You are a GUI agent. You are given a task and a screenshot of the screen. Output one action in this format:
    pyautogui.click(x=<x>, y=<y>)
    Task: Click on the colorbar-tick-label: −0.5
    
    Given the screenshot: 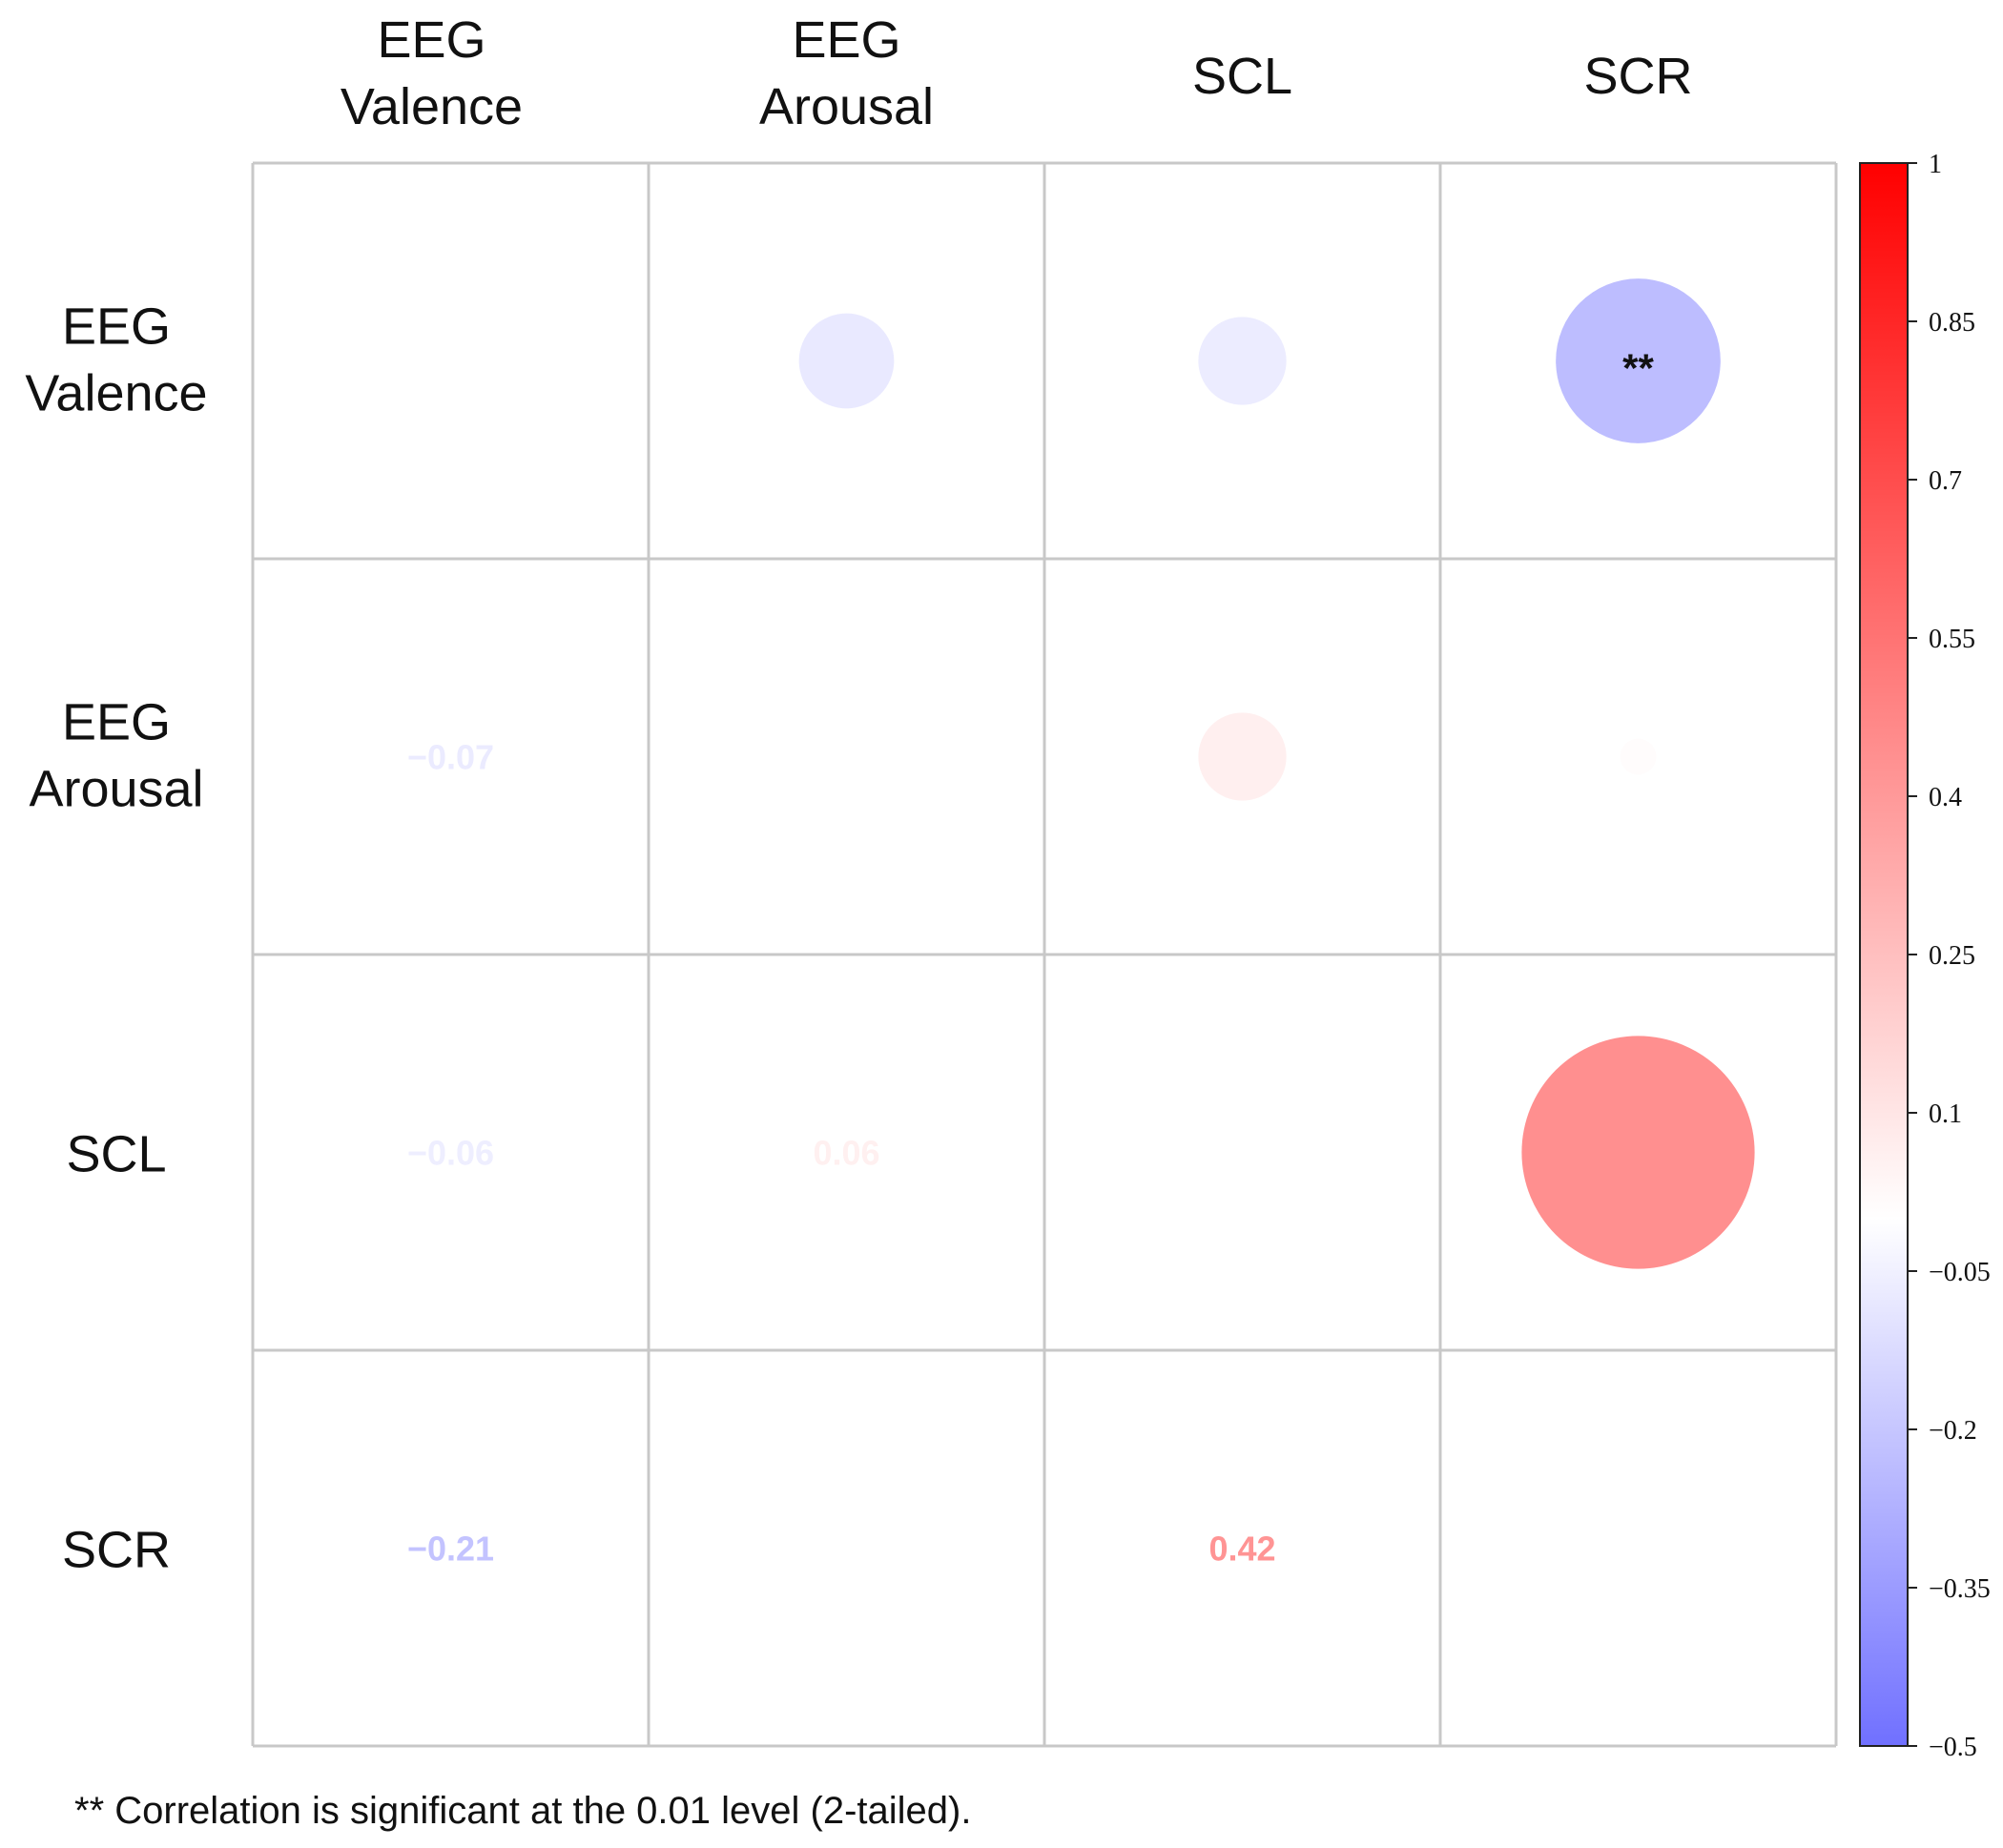 What is the action you would take?
    pyautogui.click(x=1953, y=1747)
    